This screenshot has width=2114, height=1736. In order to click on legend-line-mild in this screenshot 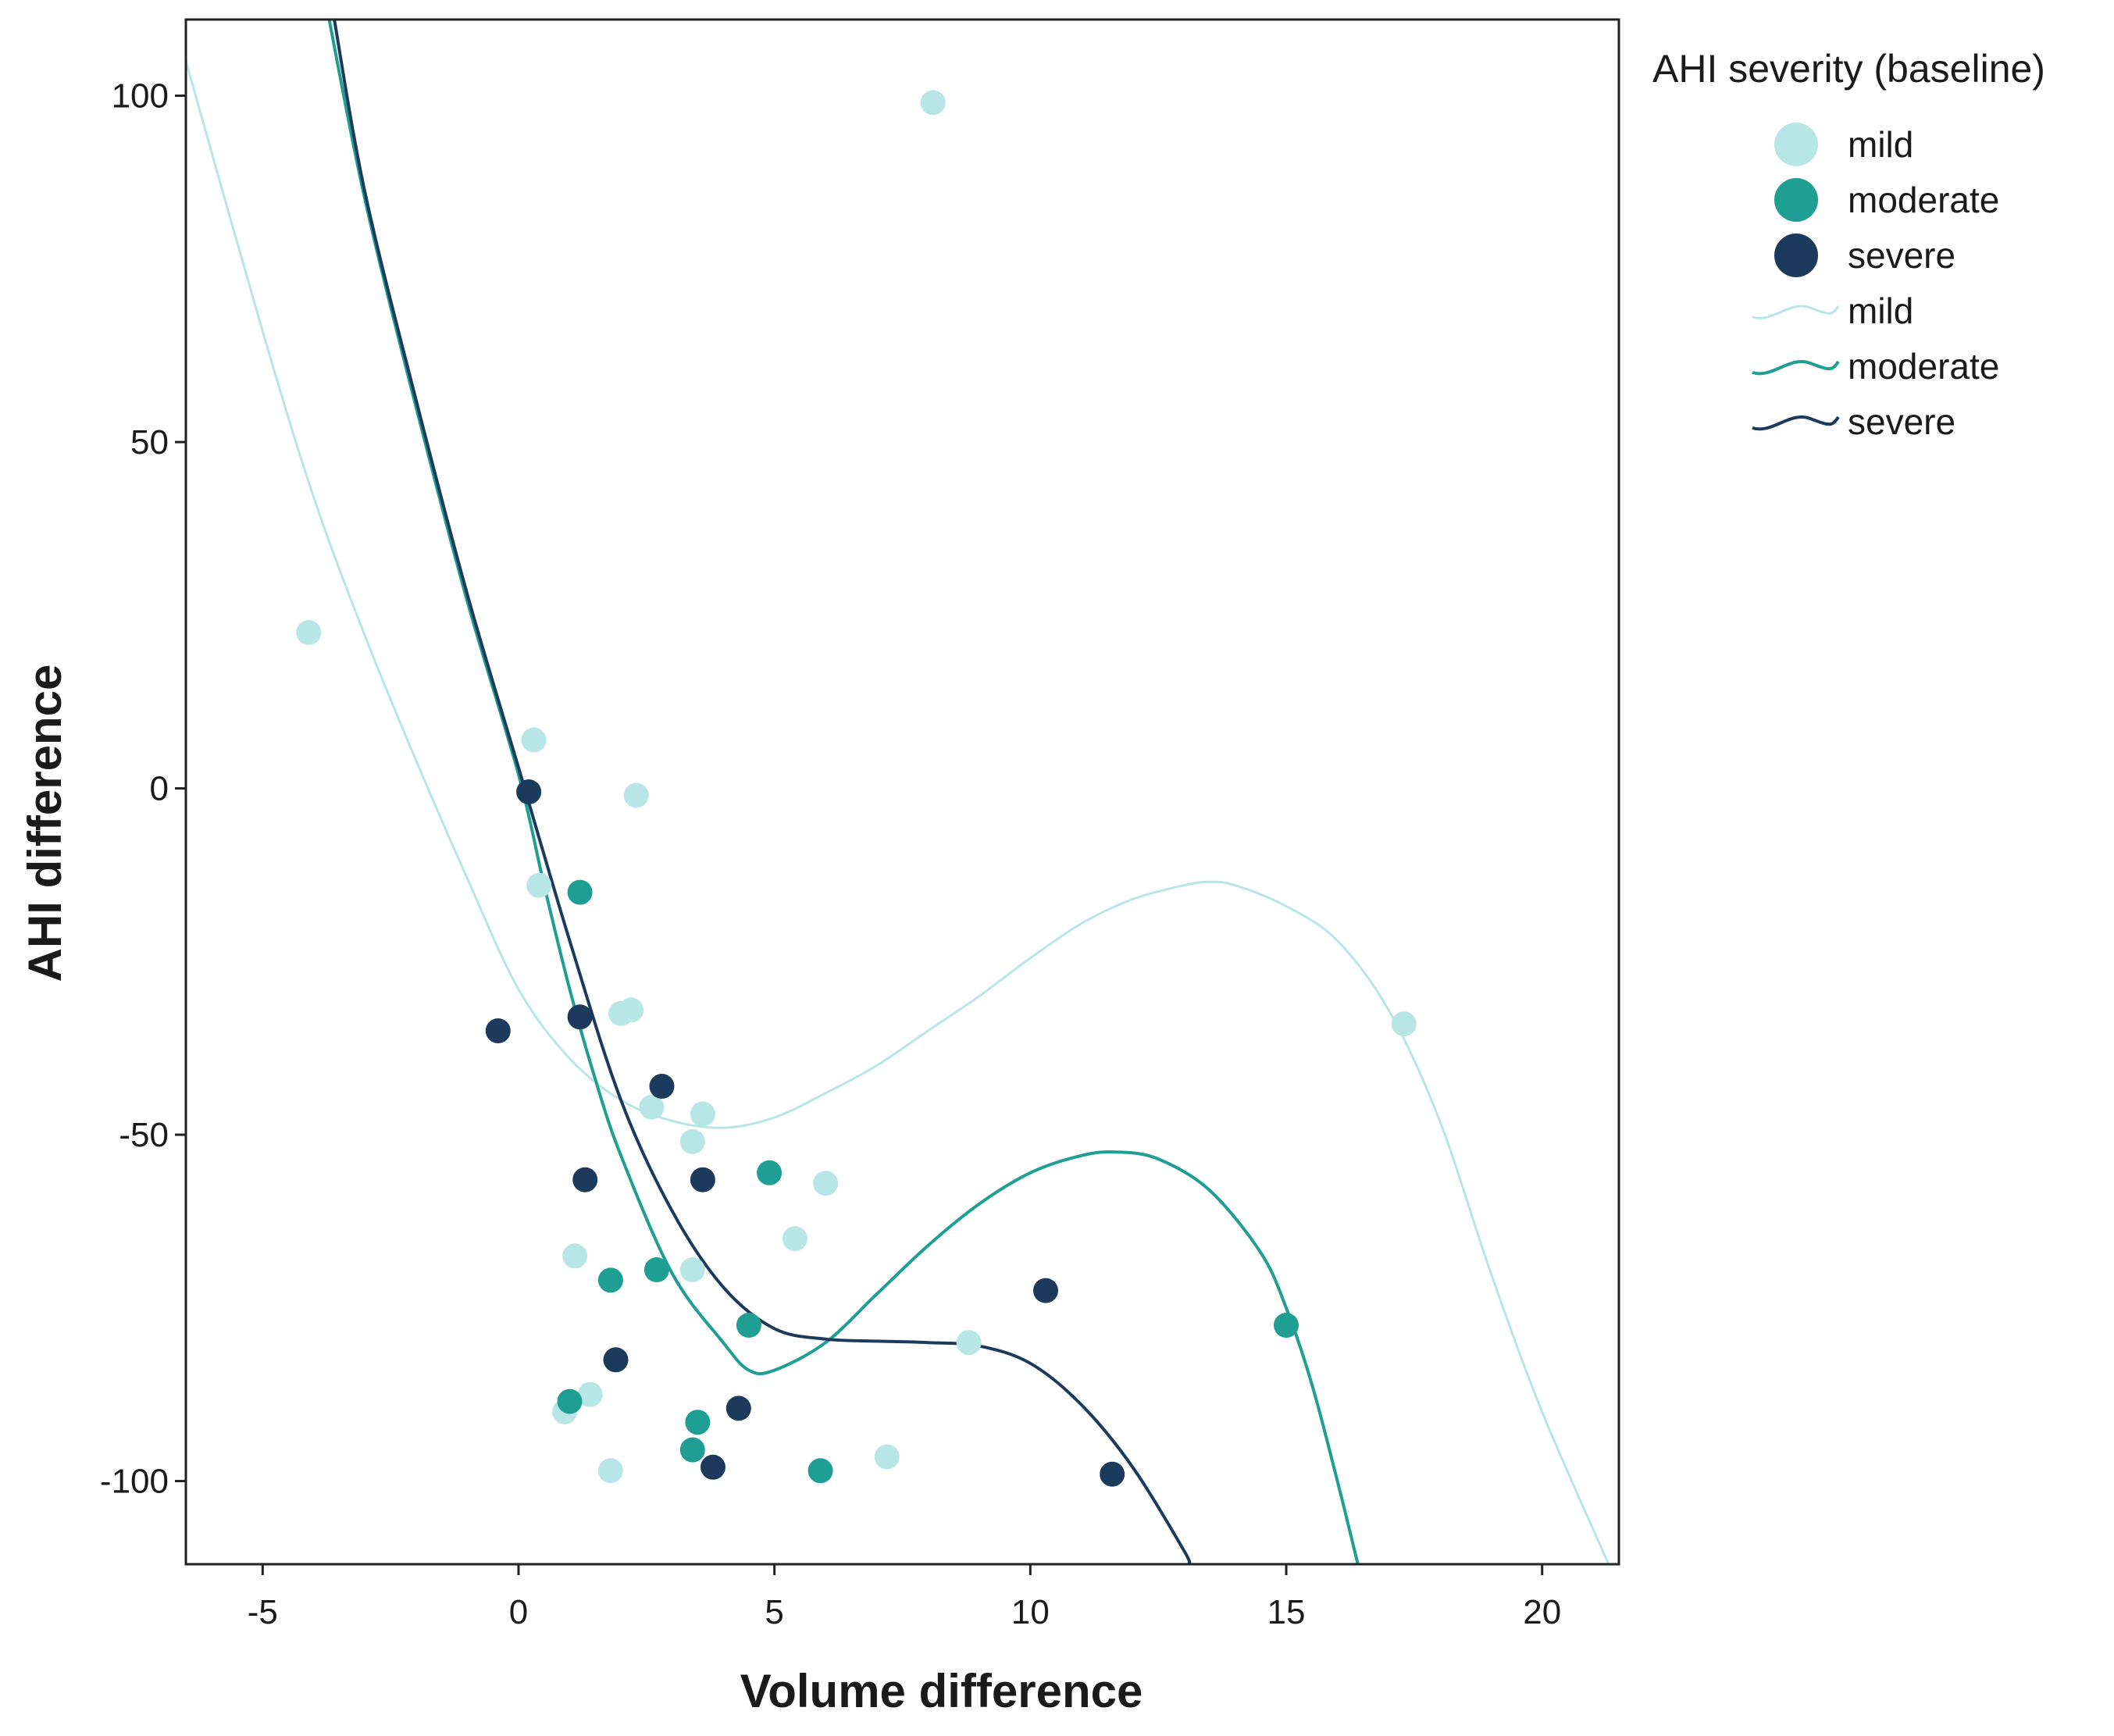, I will do `click(1796, 312)`.